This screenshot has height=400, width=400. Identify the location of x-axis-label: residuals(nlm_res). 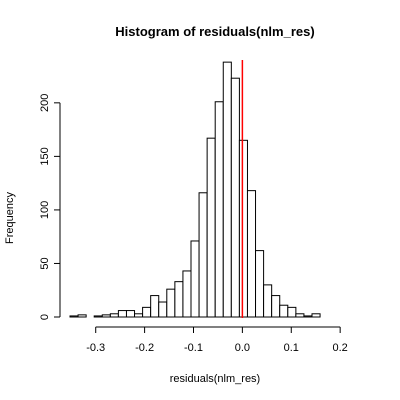
(215, 379).